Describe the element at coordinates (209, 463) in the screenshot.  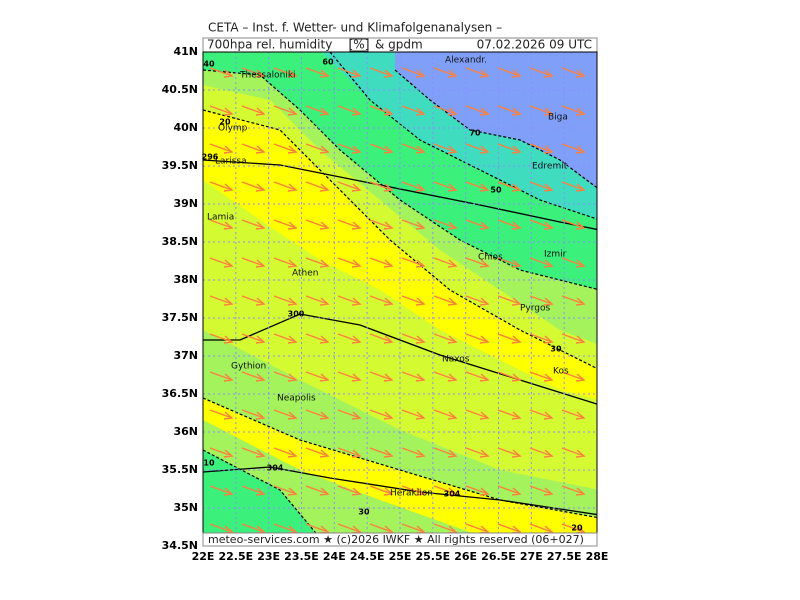
I see `contour-label: 10` at that location.